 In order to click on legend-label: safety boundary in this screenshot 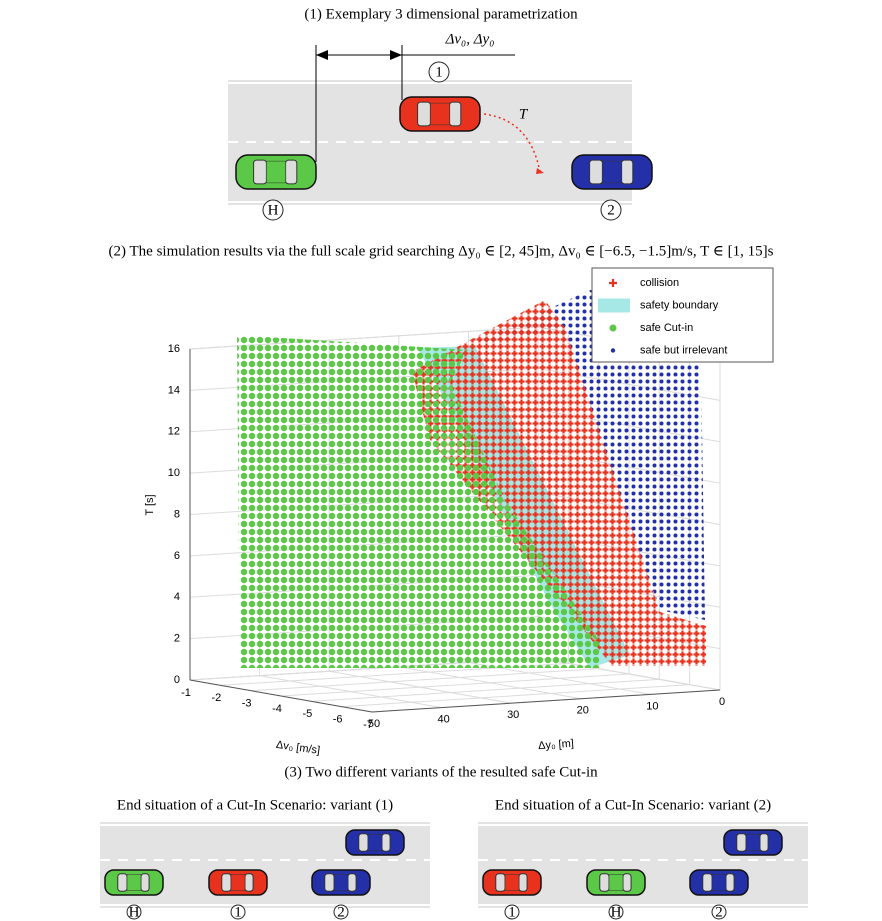, I will do `click(679, 305)`.